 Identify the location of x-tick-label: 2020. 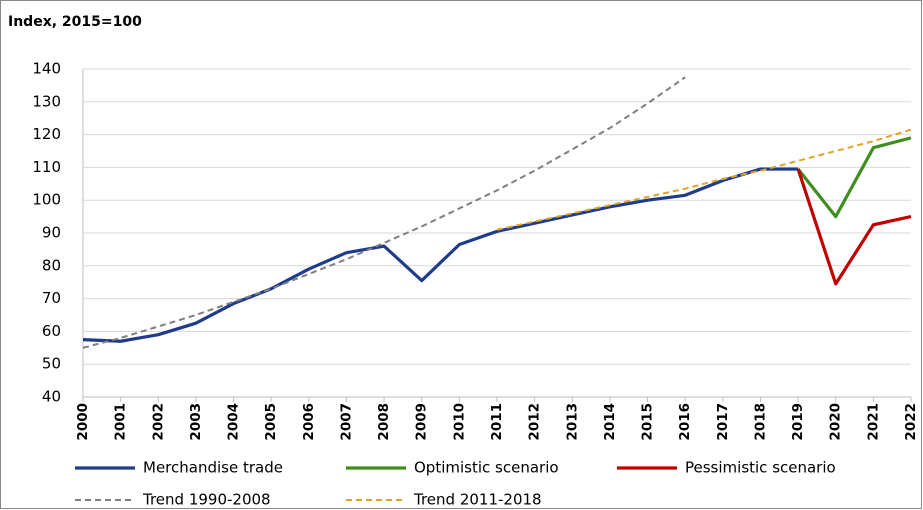
(836, 422).